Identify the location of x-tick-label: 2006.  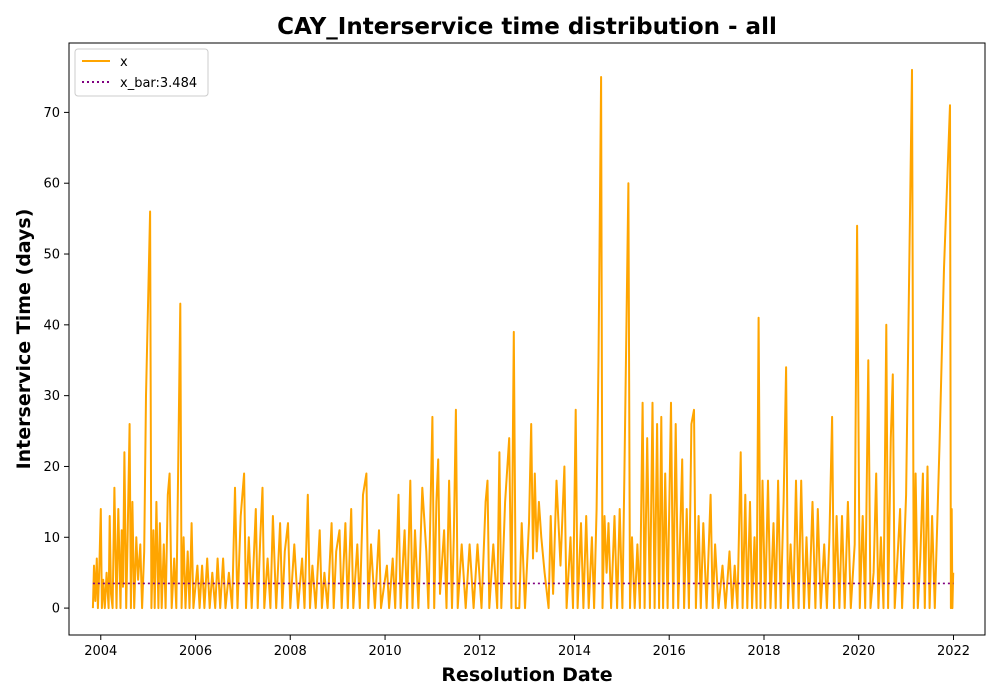
(195, 651).